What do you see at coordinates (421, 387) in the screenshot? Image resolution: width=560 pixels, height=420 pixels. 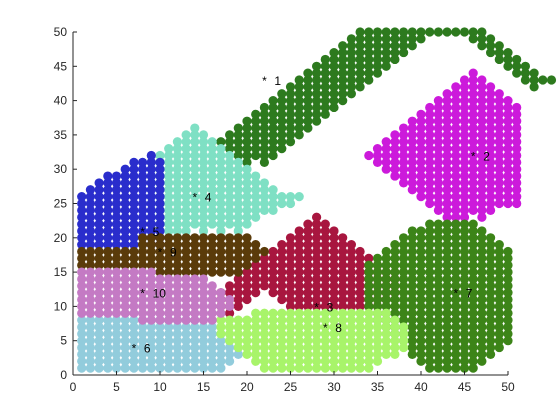 I see `x-tick-label: 40` at bounding box center [421, 387].